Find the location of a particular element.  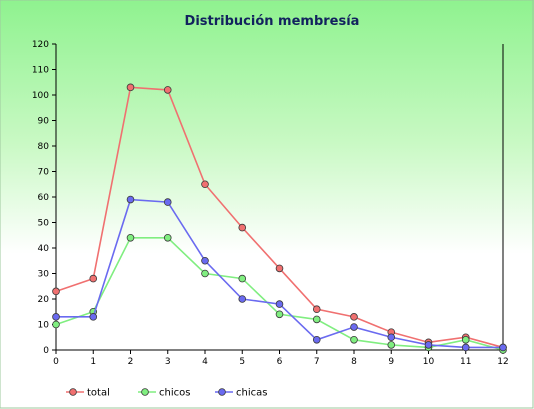

y-tick-label: 70 is located at coordinates (44, 173).